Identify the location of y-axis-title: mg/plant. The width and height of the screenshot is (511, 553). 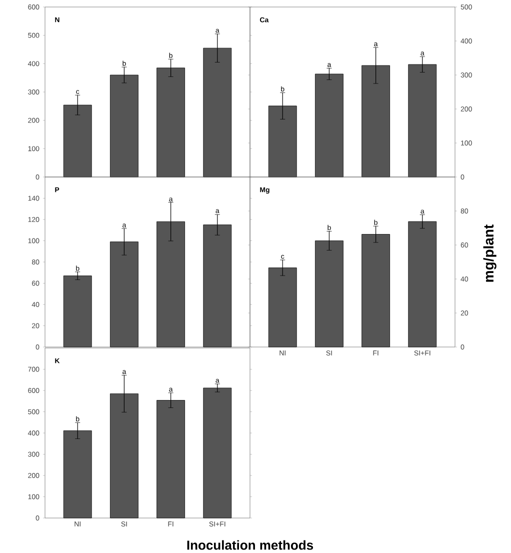
(489, 253).